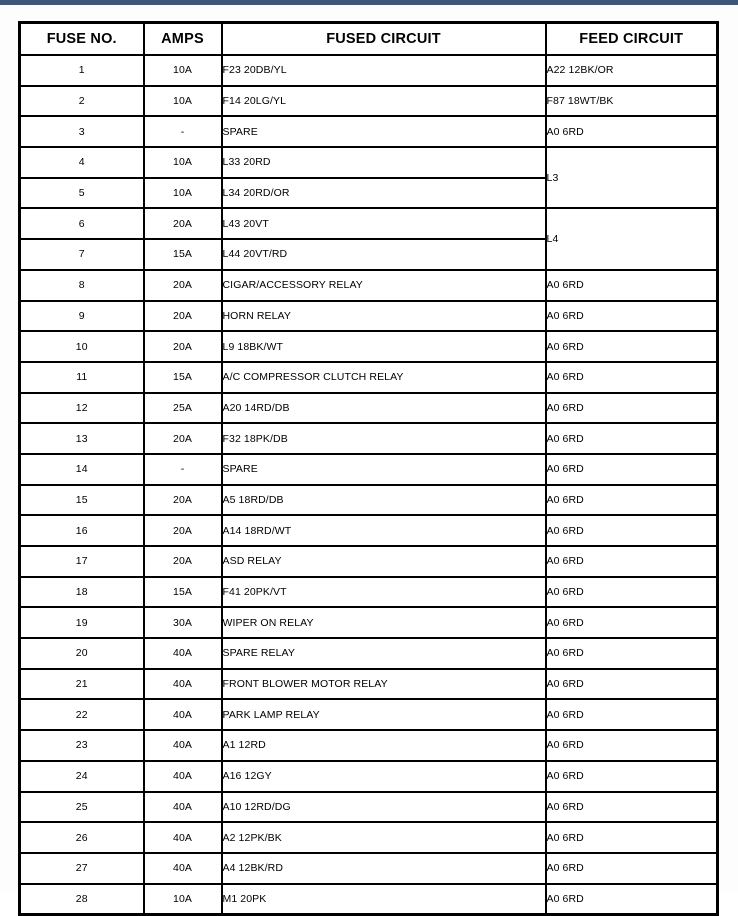  I want to click on cell-fused-circuit: L33 20RD, so click(383, 162).